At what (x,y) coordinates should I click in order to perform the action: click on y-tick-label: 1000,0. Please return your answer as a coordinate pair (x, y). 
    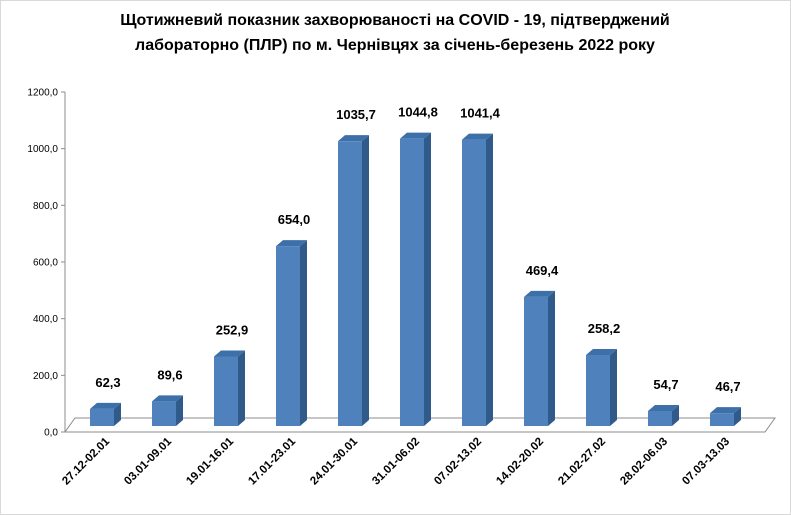
    Looking at the image, I should click on (42, 149).